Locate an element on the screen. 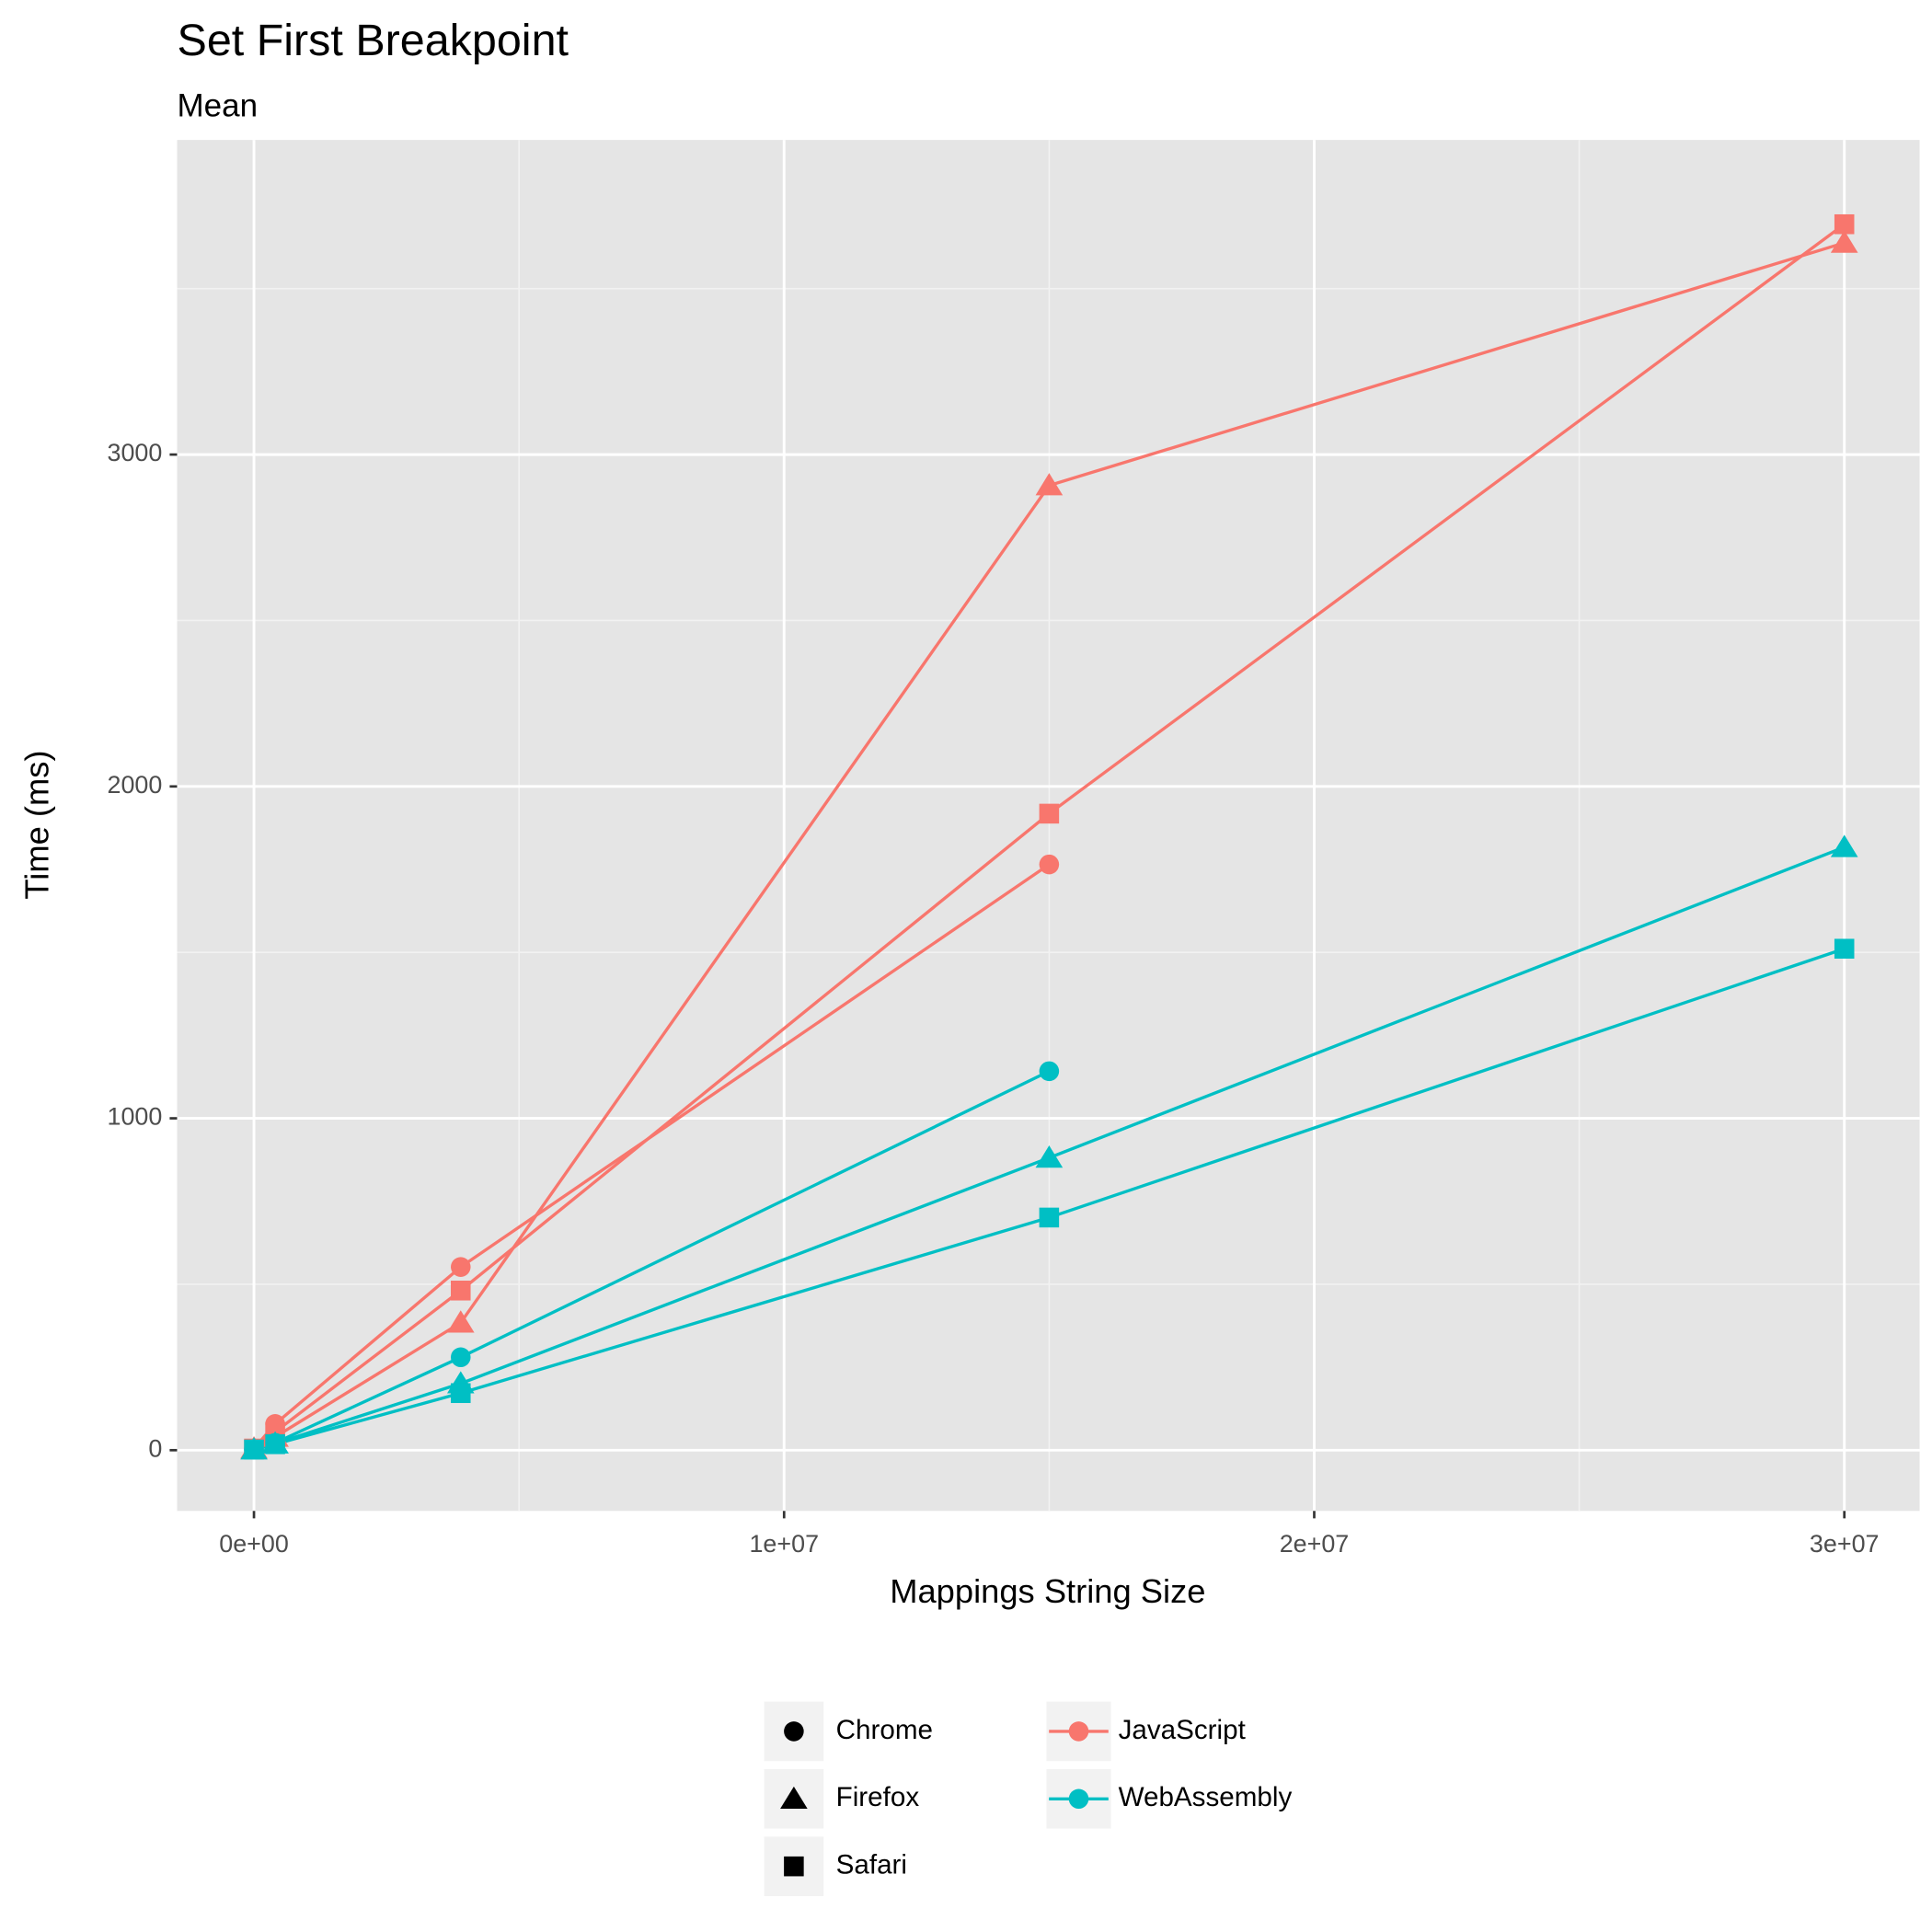  x-tick-label: 1e+07 is located at coordinates (784, 1544).